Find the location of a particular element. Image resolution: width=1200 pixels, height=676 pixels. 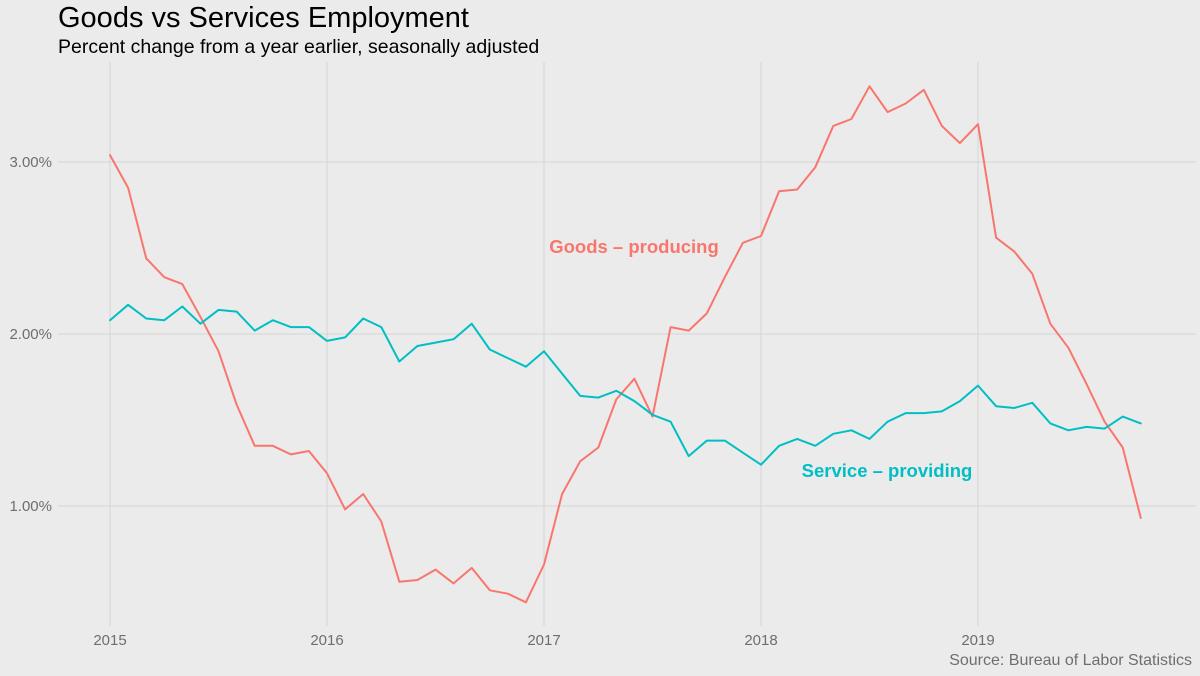

x-tick-label: 2015 is located at coordinates (109, 640).